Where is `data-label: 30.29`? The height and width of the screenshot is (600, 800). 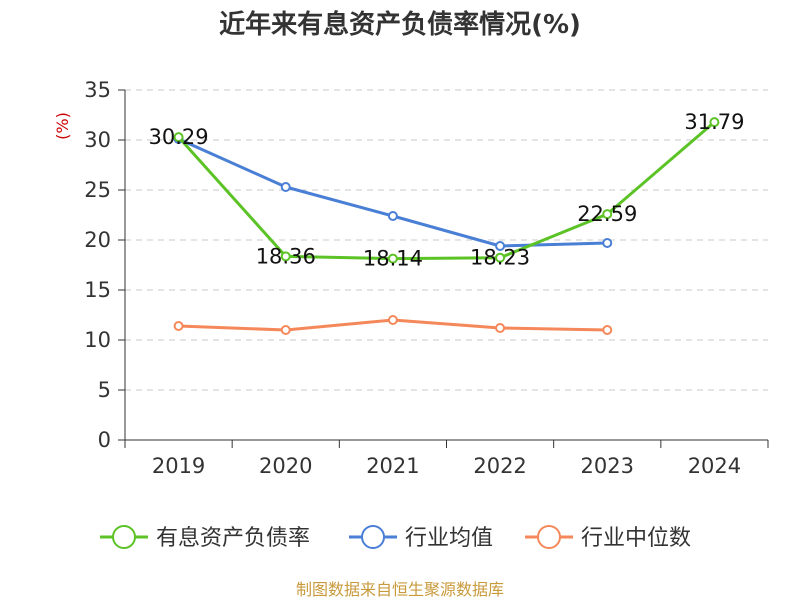 data-label: 30.29 is located at coordinates (179, 137).